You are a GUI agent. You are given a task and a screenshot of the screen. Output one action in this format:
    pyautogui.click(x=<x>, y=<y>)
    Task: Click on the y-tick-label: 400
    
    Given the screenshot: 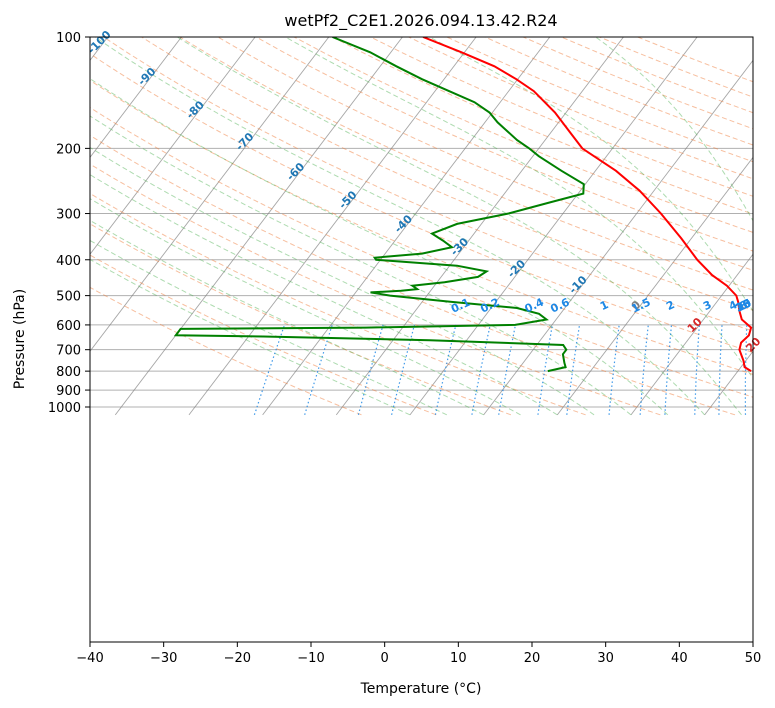 What is the action you would take?
    pyautogui.click(x=68, y=261)
    